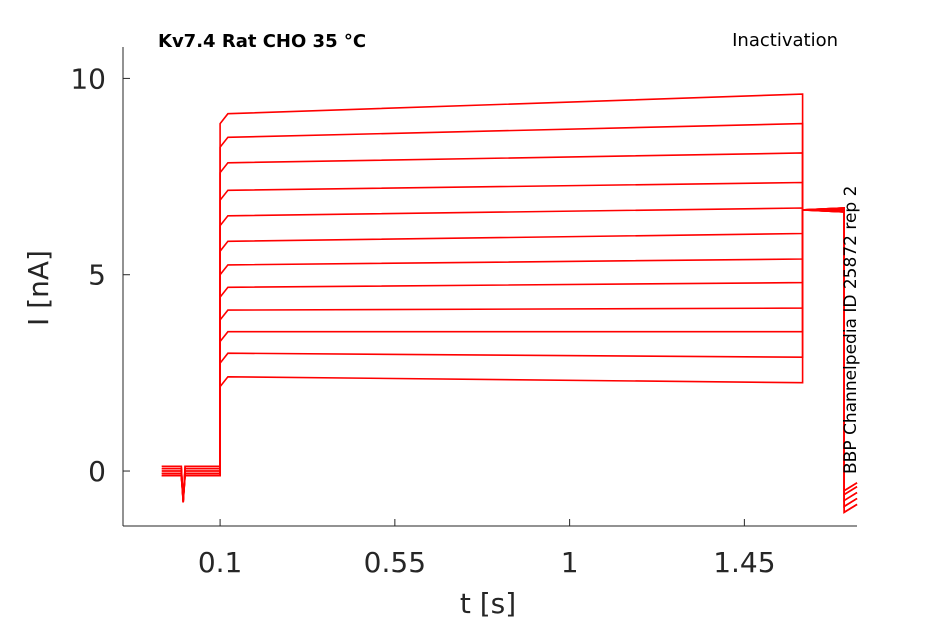 This screenshot has height=624, width=945. Describe the element at coordinates (97, 275) in the screenshot. I see `y-tick-label: 5` at that location.